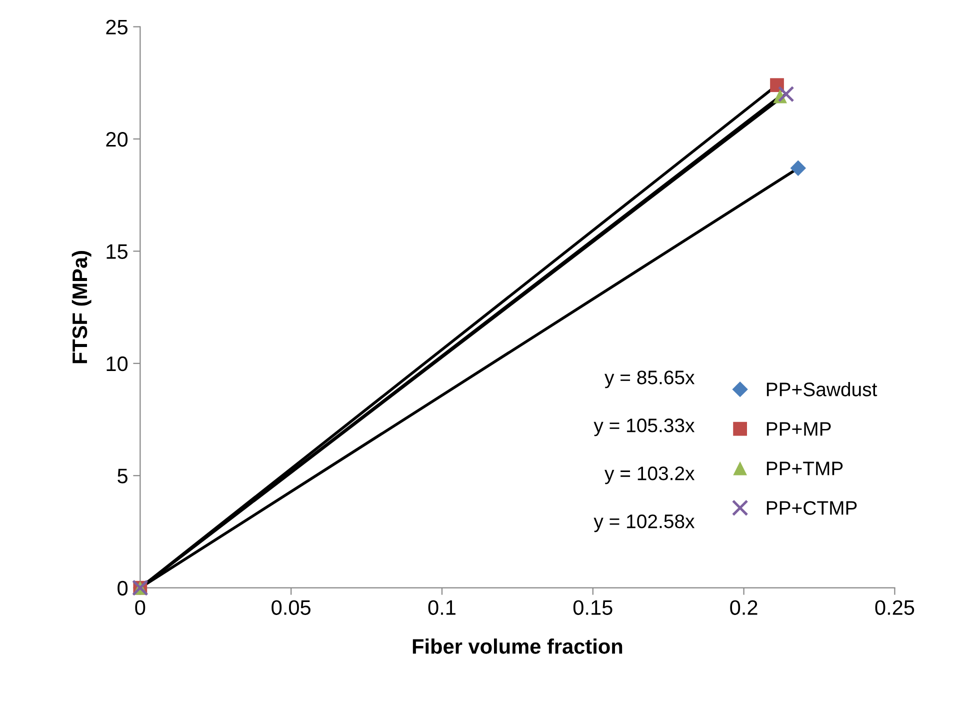  Describe the element at coordinates (117, 27) in the screenshot. I see `y-tick-label: 25` at that location.